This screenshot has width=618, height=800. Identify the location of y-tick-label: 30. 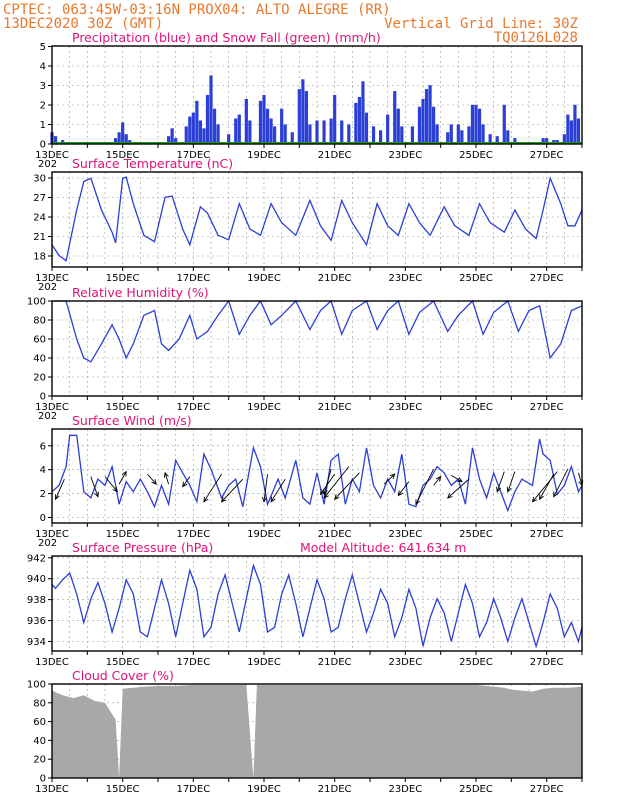
(39, 179).